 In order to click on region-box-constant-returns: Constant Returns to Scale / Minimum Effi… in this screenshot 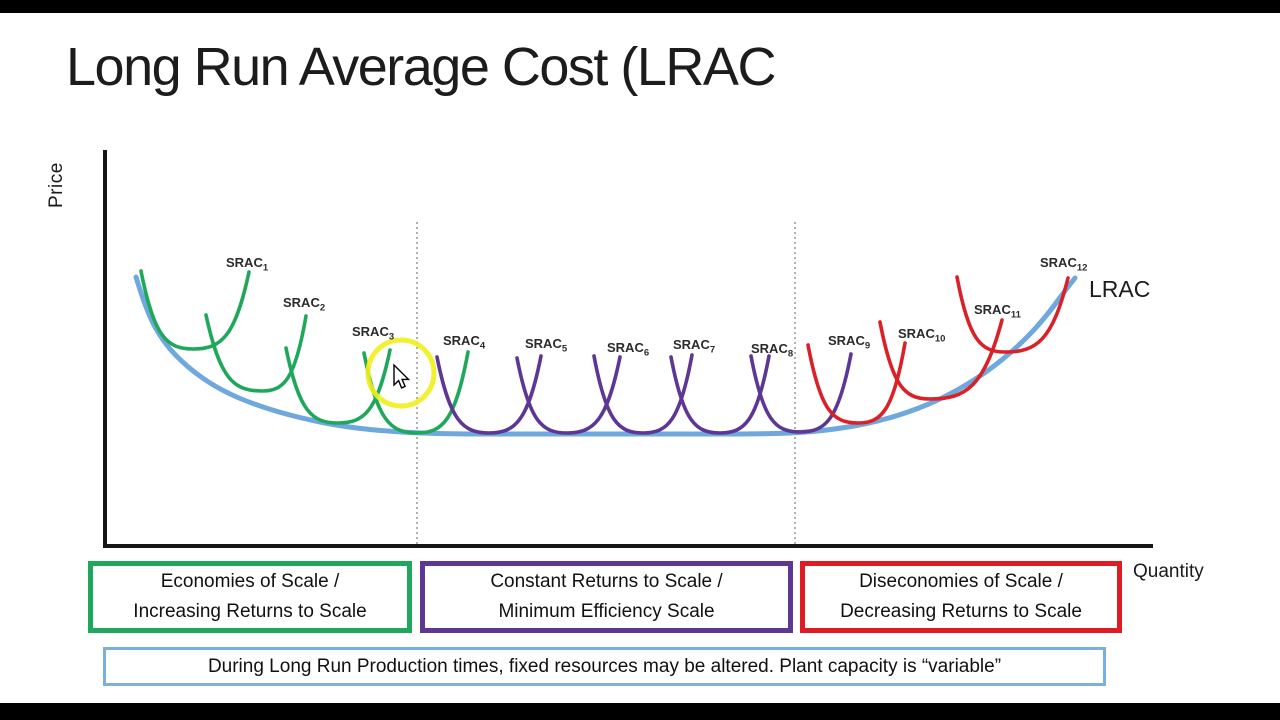, I will do `click(606, 597)`.